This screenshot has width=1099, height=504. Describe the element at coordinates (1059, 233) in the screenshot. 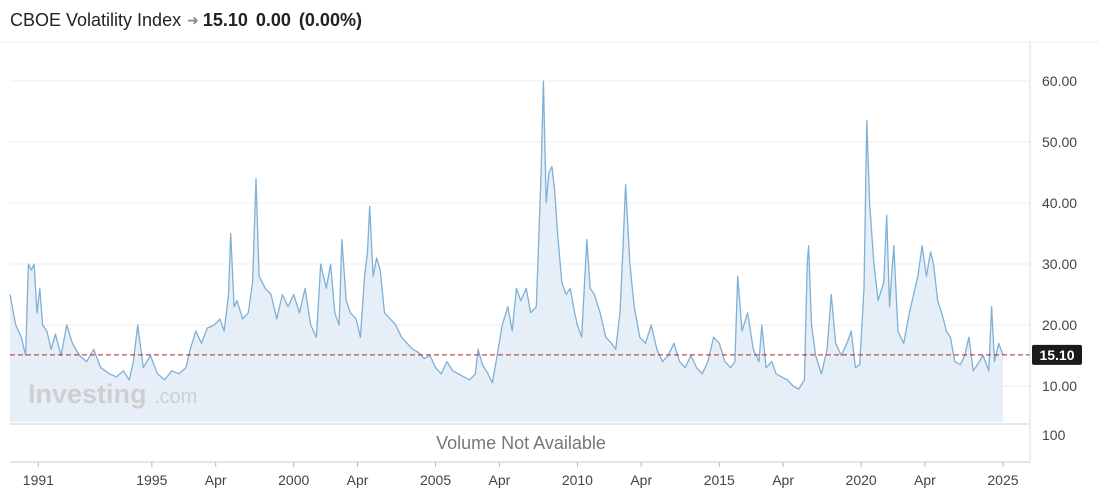

I see `y-axis: 60.00 50.00 40.00 30.00 20.00 10.00` at that location.